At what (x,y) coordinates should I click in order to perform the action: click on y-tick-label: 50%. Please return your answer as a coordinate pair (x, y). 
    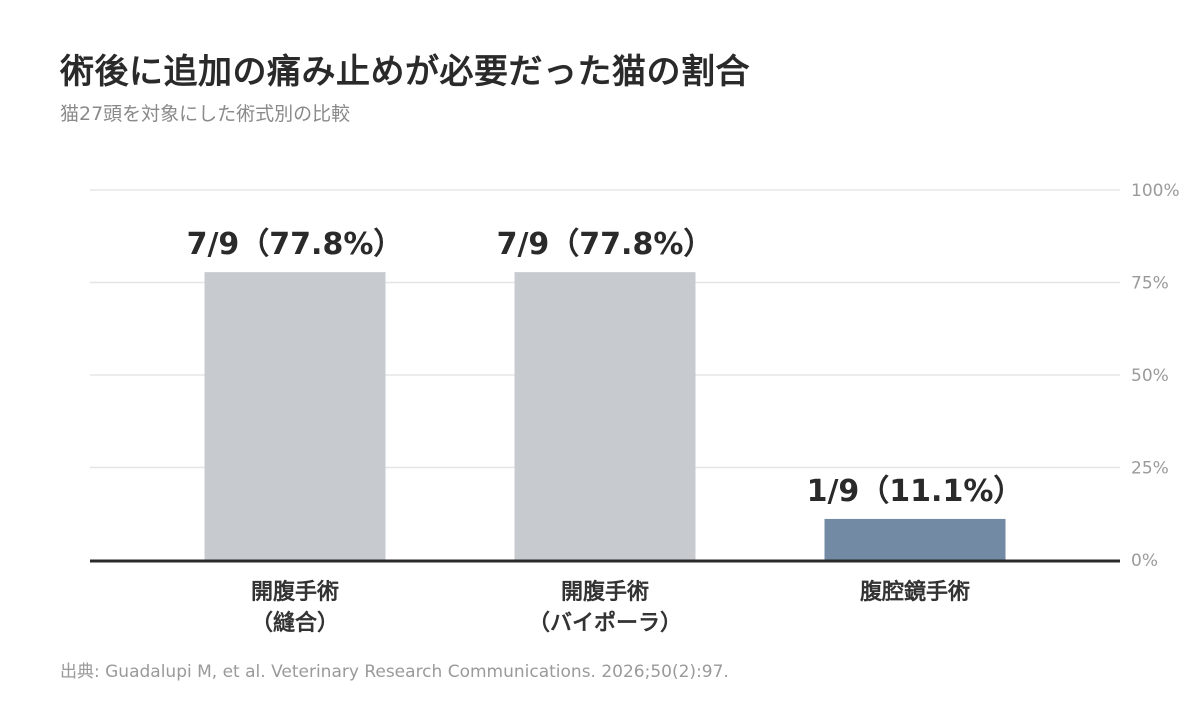
    Looking at the image, I should click on (1150, 376).